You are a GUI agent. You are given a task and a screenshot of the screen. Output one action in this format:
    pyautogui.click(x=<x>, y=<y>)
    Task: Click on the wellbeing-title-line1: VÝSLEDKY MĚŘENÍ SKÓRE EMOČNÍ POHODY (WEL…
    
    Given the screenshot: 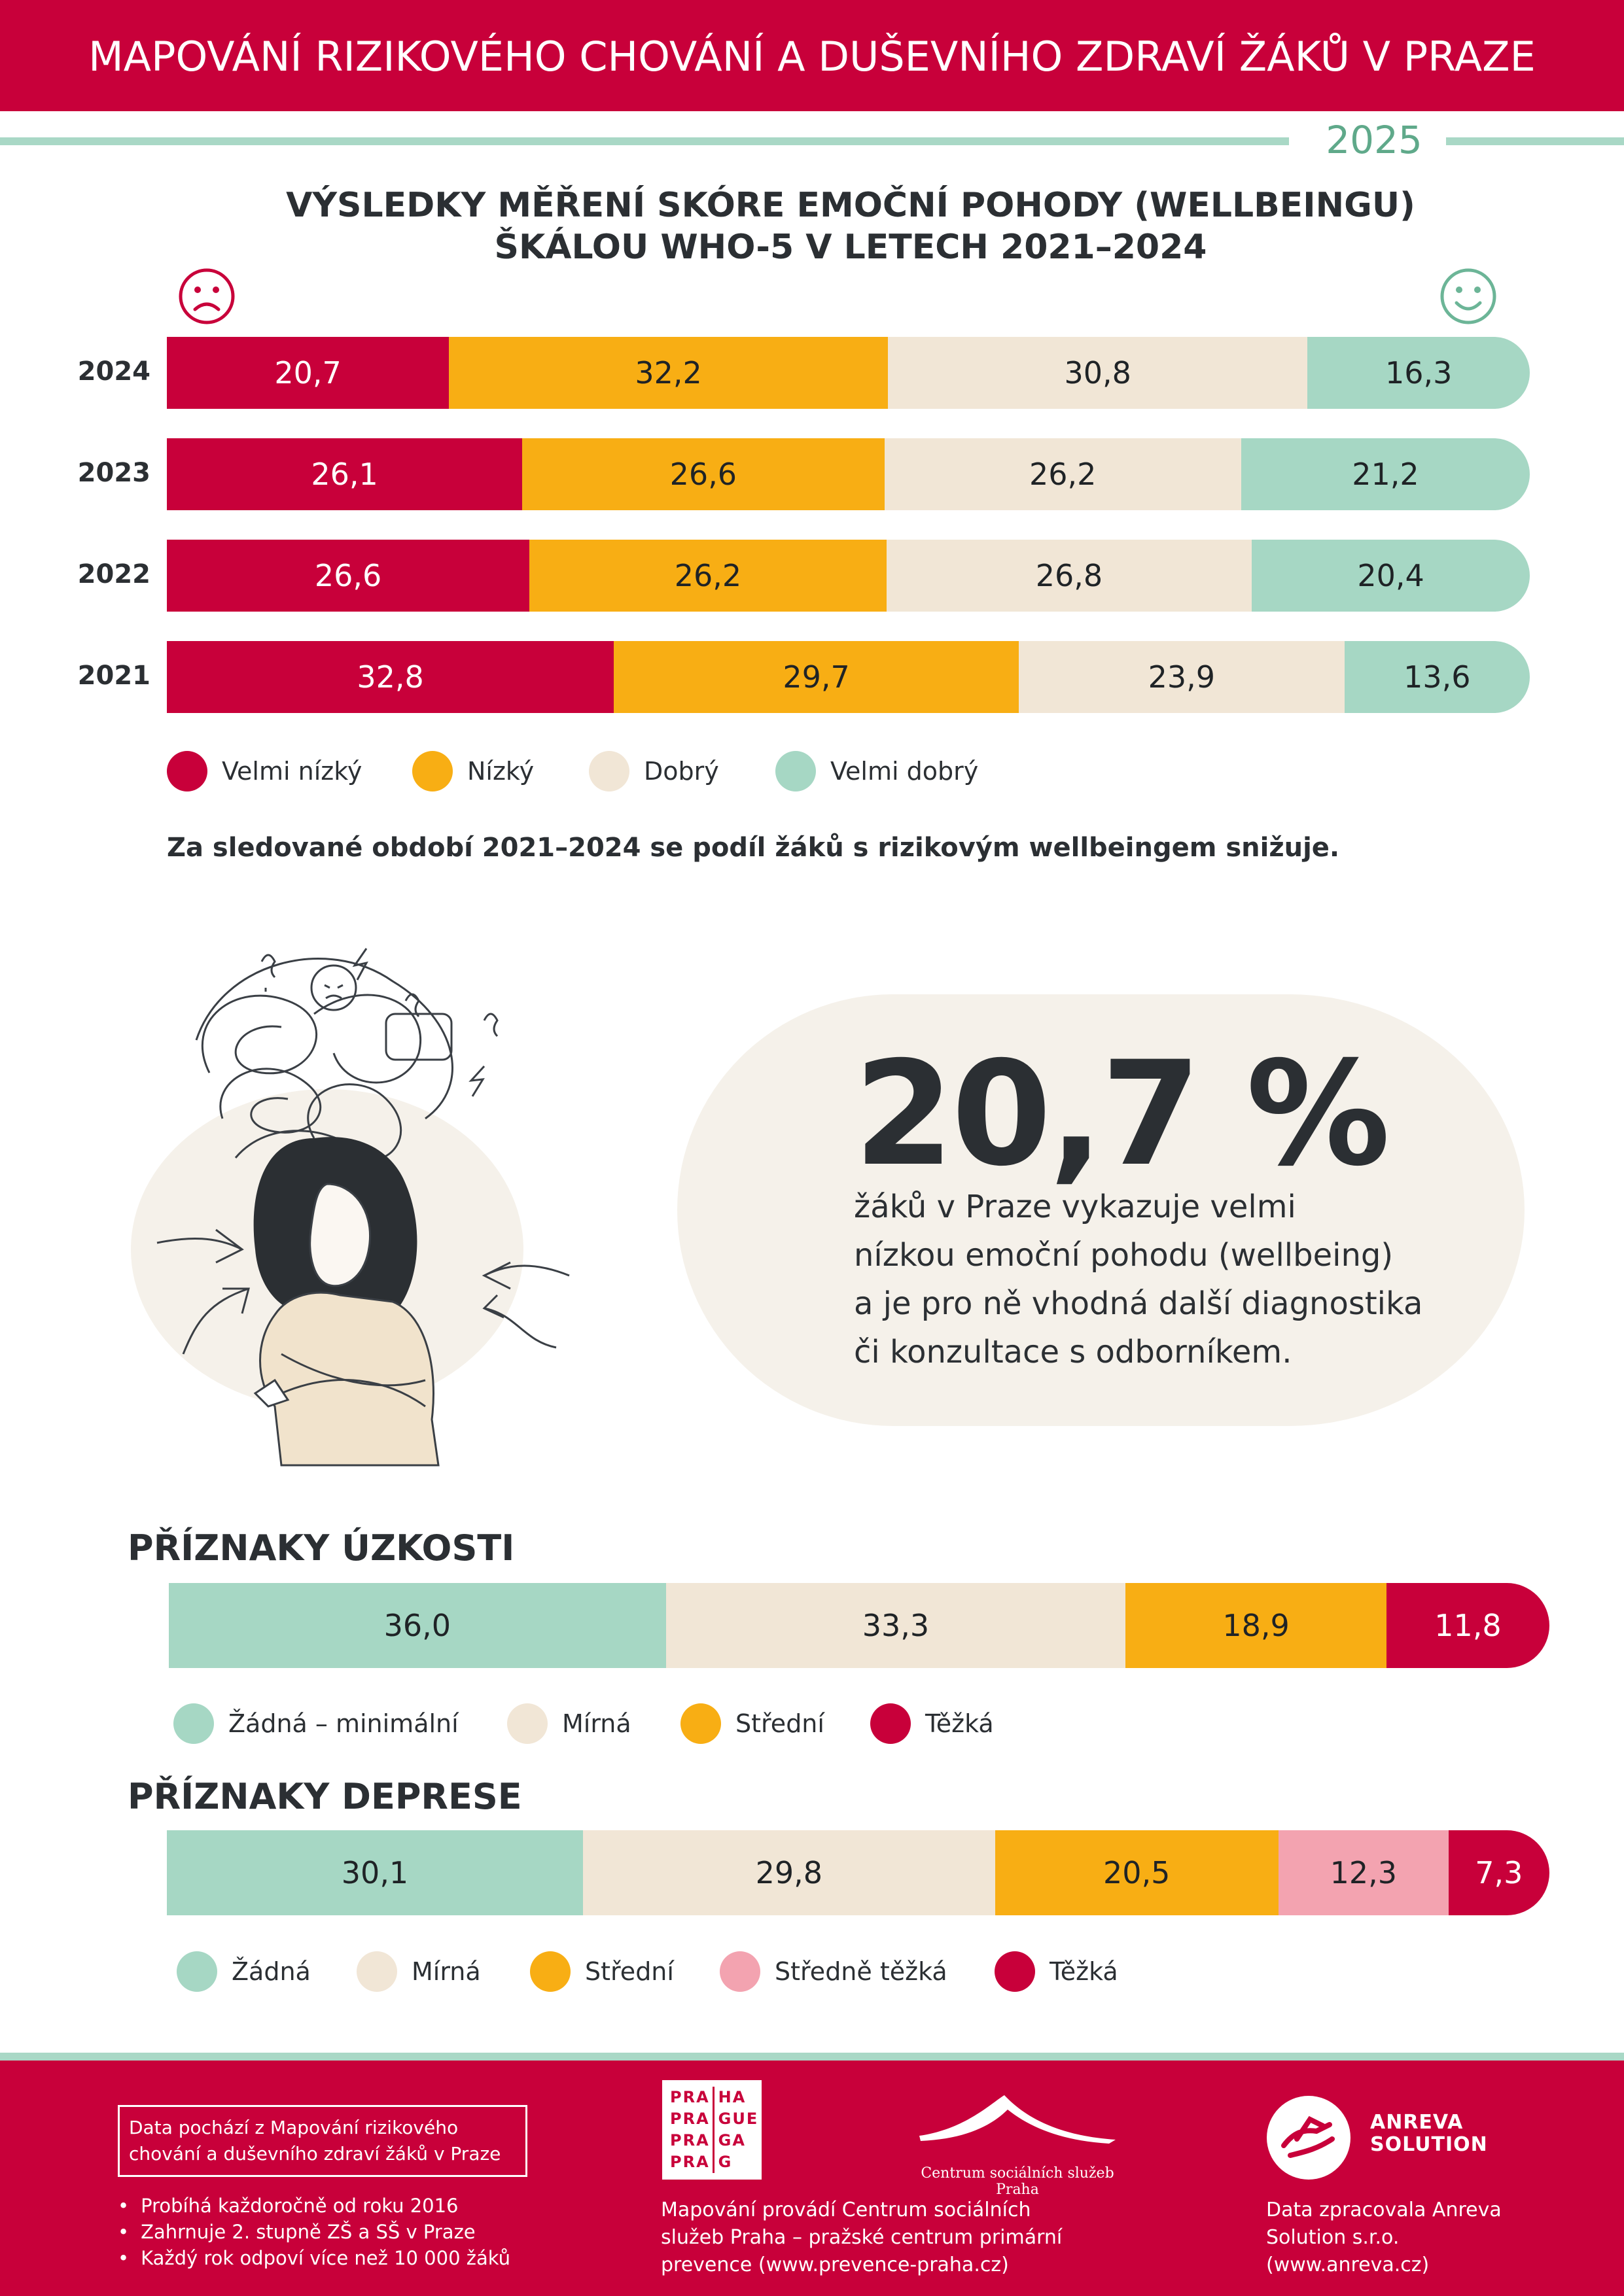 What is the action you would take?
    pyautogui.click(x=850, y=205)
    